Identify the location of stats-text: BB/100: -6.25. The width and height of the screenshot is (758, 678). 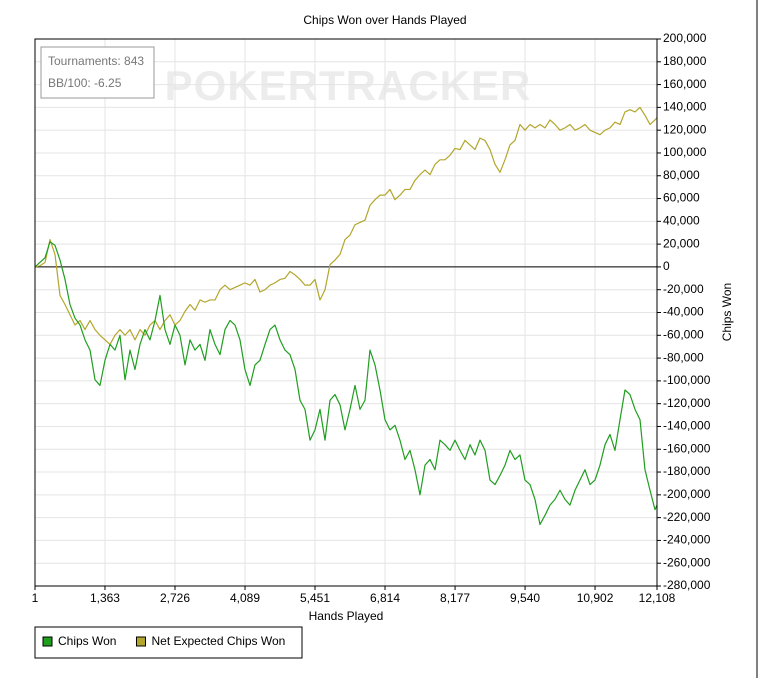
(85, 83).